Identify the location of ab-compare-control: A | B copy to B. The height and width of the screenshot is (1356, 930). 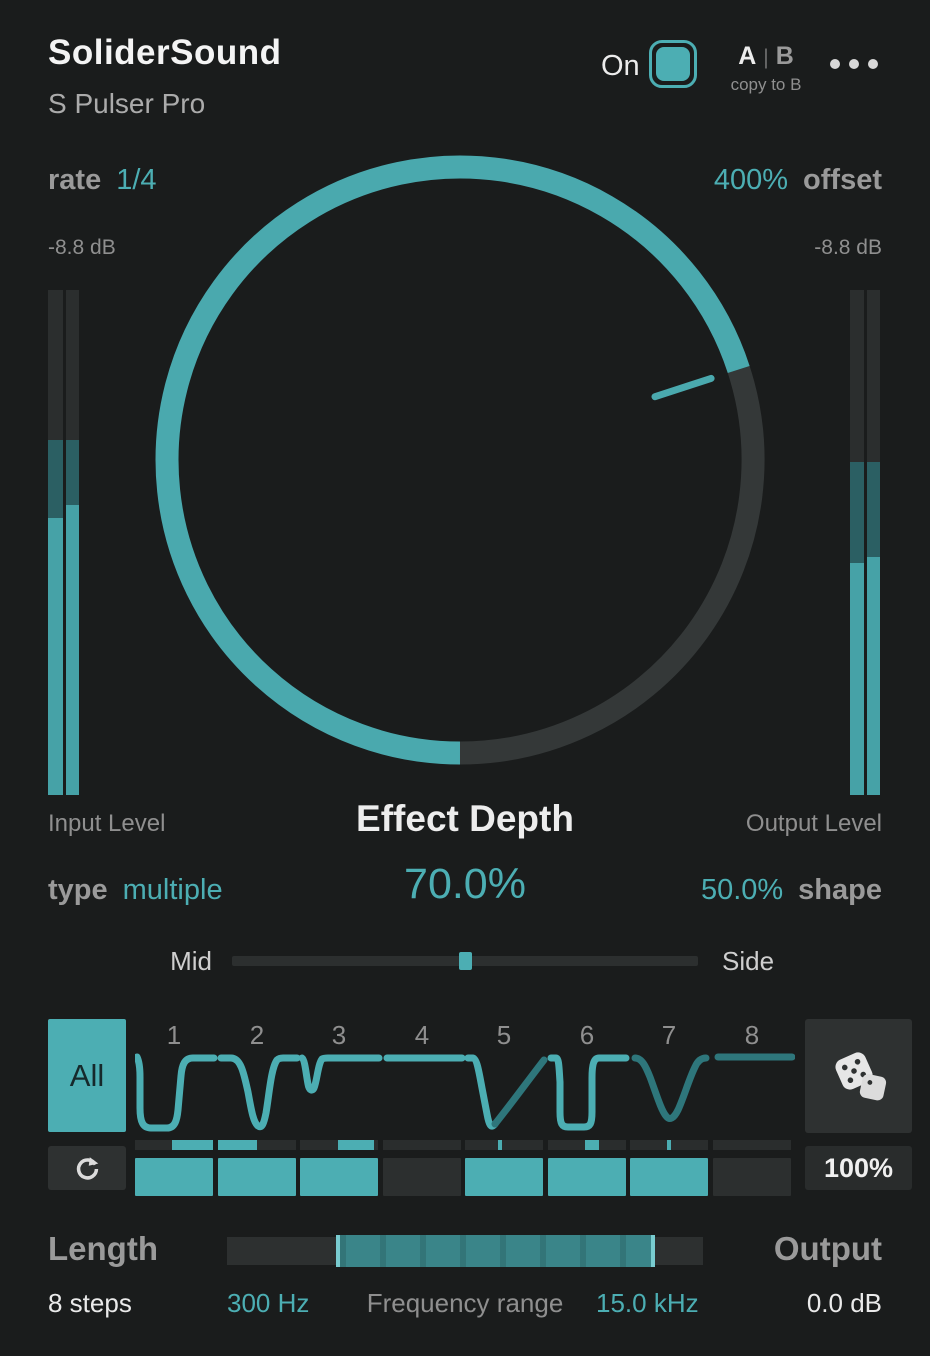
(766, 68).